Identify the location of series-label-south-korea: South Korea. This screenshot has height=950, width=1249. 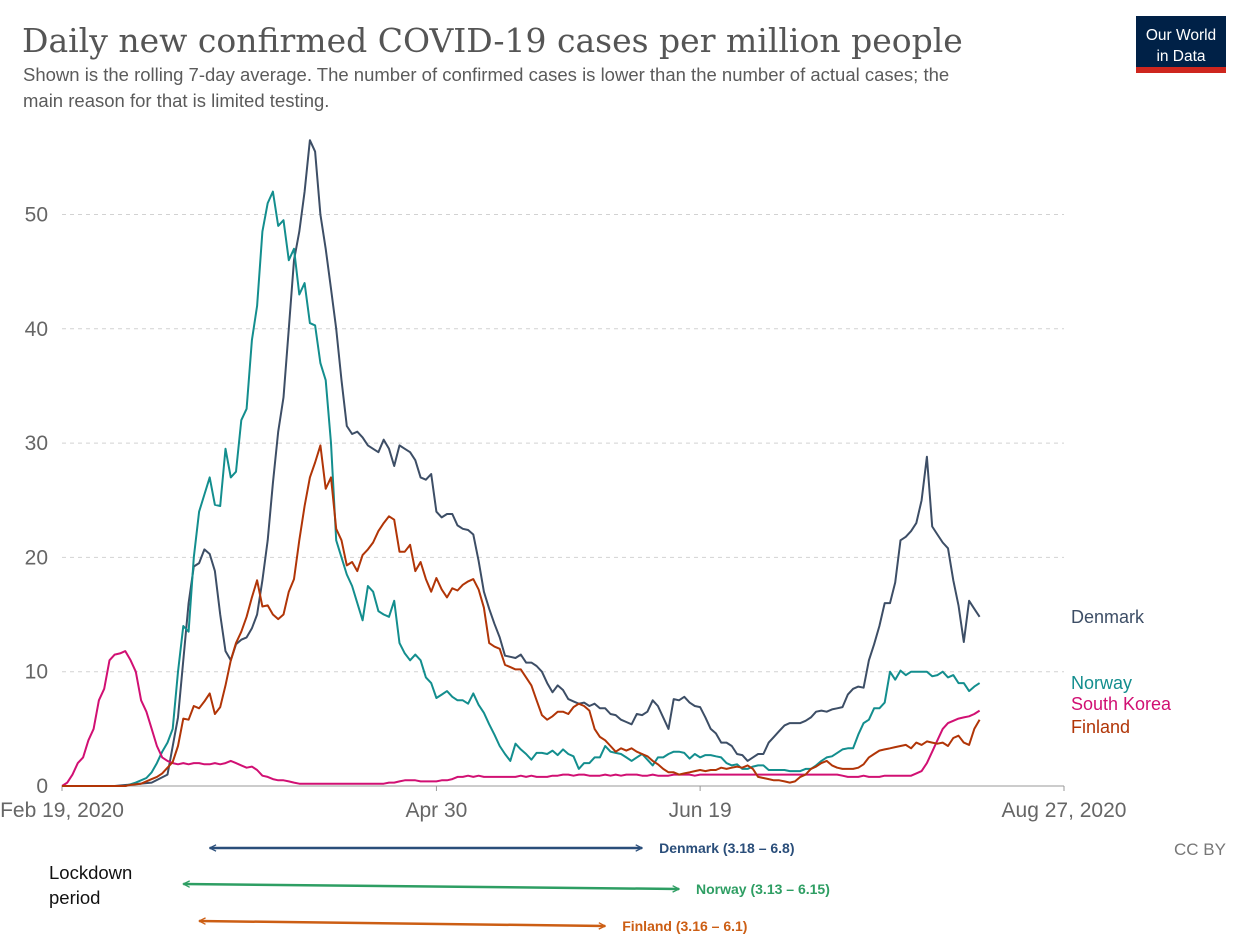
(1121, 704).